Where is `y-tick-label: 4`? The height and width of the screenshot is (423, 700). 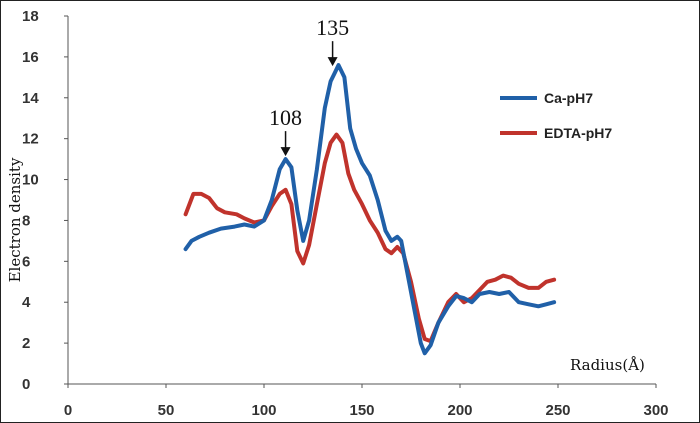 y-tick-label: 4 is located at coordinates (26, 302).